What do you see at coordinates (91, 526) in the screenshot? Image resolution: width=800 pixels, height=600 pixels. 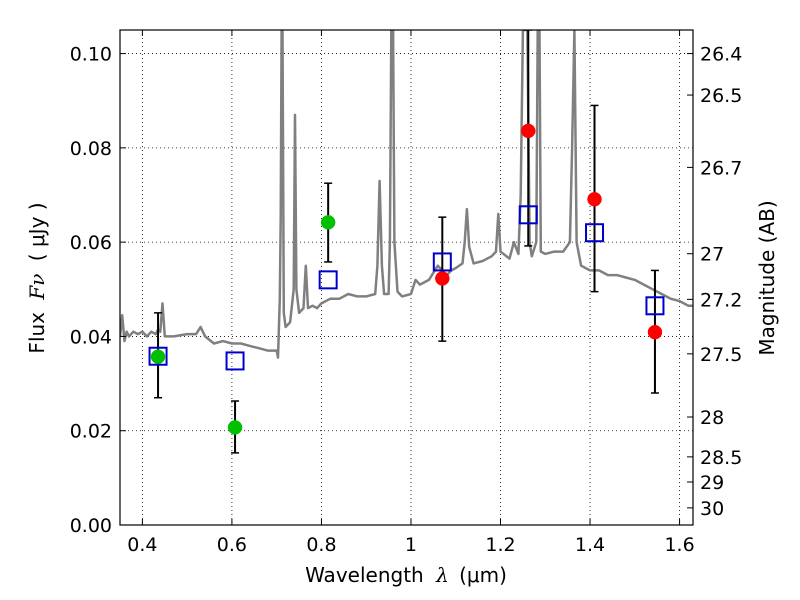 I see `y-tick-label: 0.00` at bounding box center [91, 526].